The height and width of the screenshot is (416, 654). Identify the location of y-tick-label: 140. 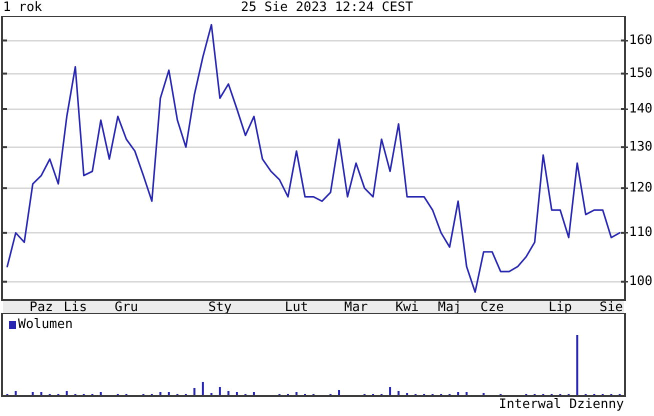
(640, 108).